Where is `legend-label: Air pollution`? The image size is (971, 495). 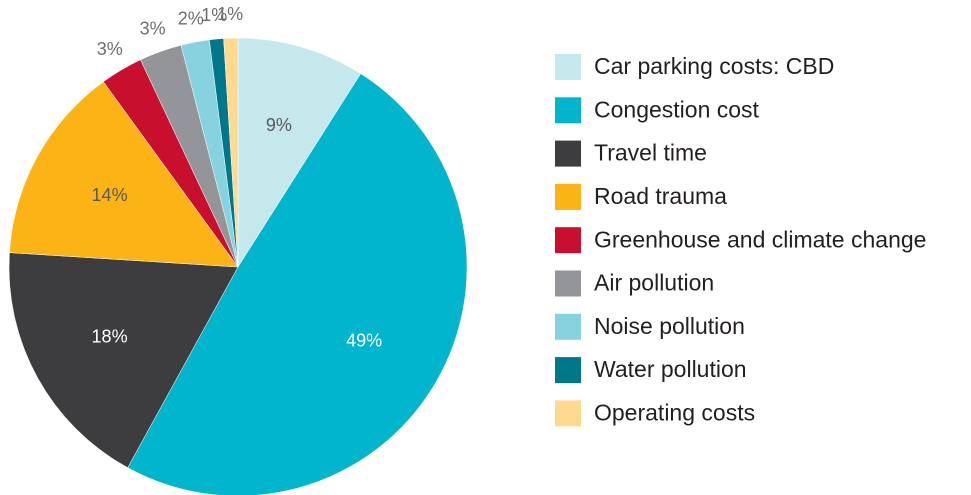 legend-label: Air pollution is located at coordinates (654, 283).